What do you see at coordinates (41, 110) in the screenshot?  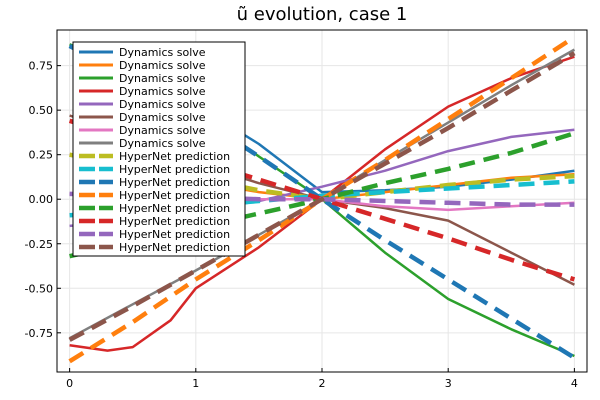 I see `y-tick-label: 0.50` at bounding box center [41, 110].